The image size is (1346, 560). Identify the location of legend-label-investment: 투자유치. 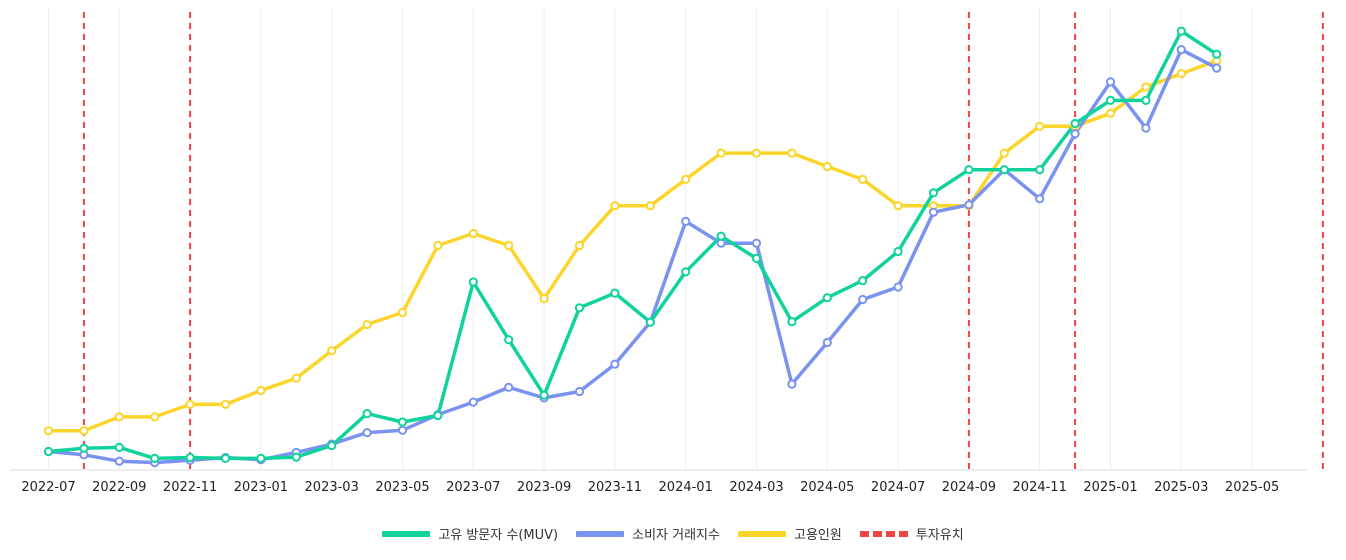
(939, 535).